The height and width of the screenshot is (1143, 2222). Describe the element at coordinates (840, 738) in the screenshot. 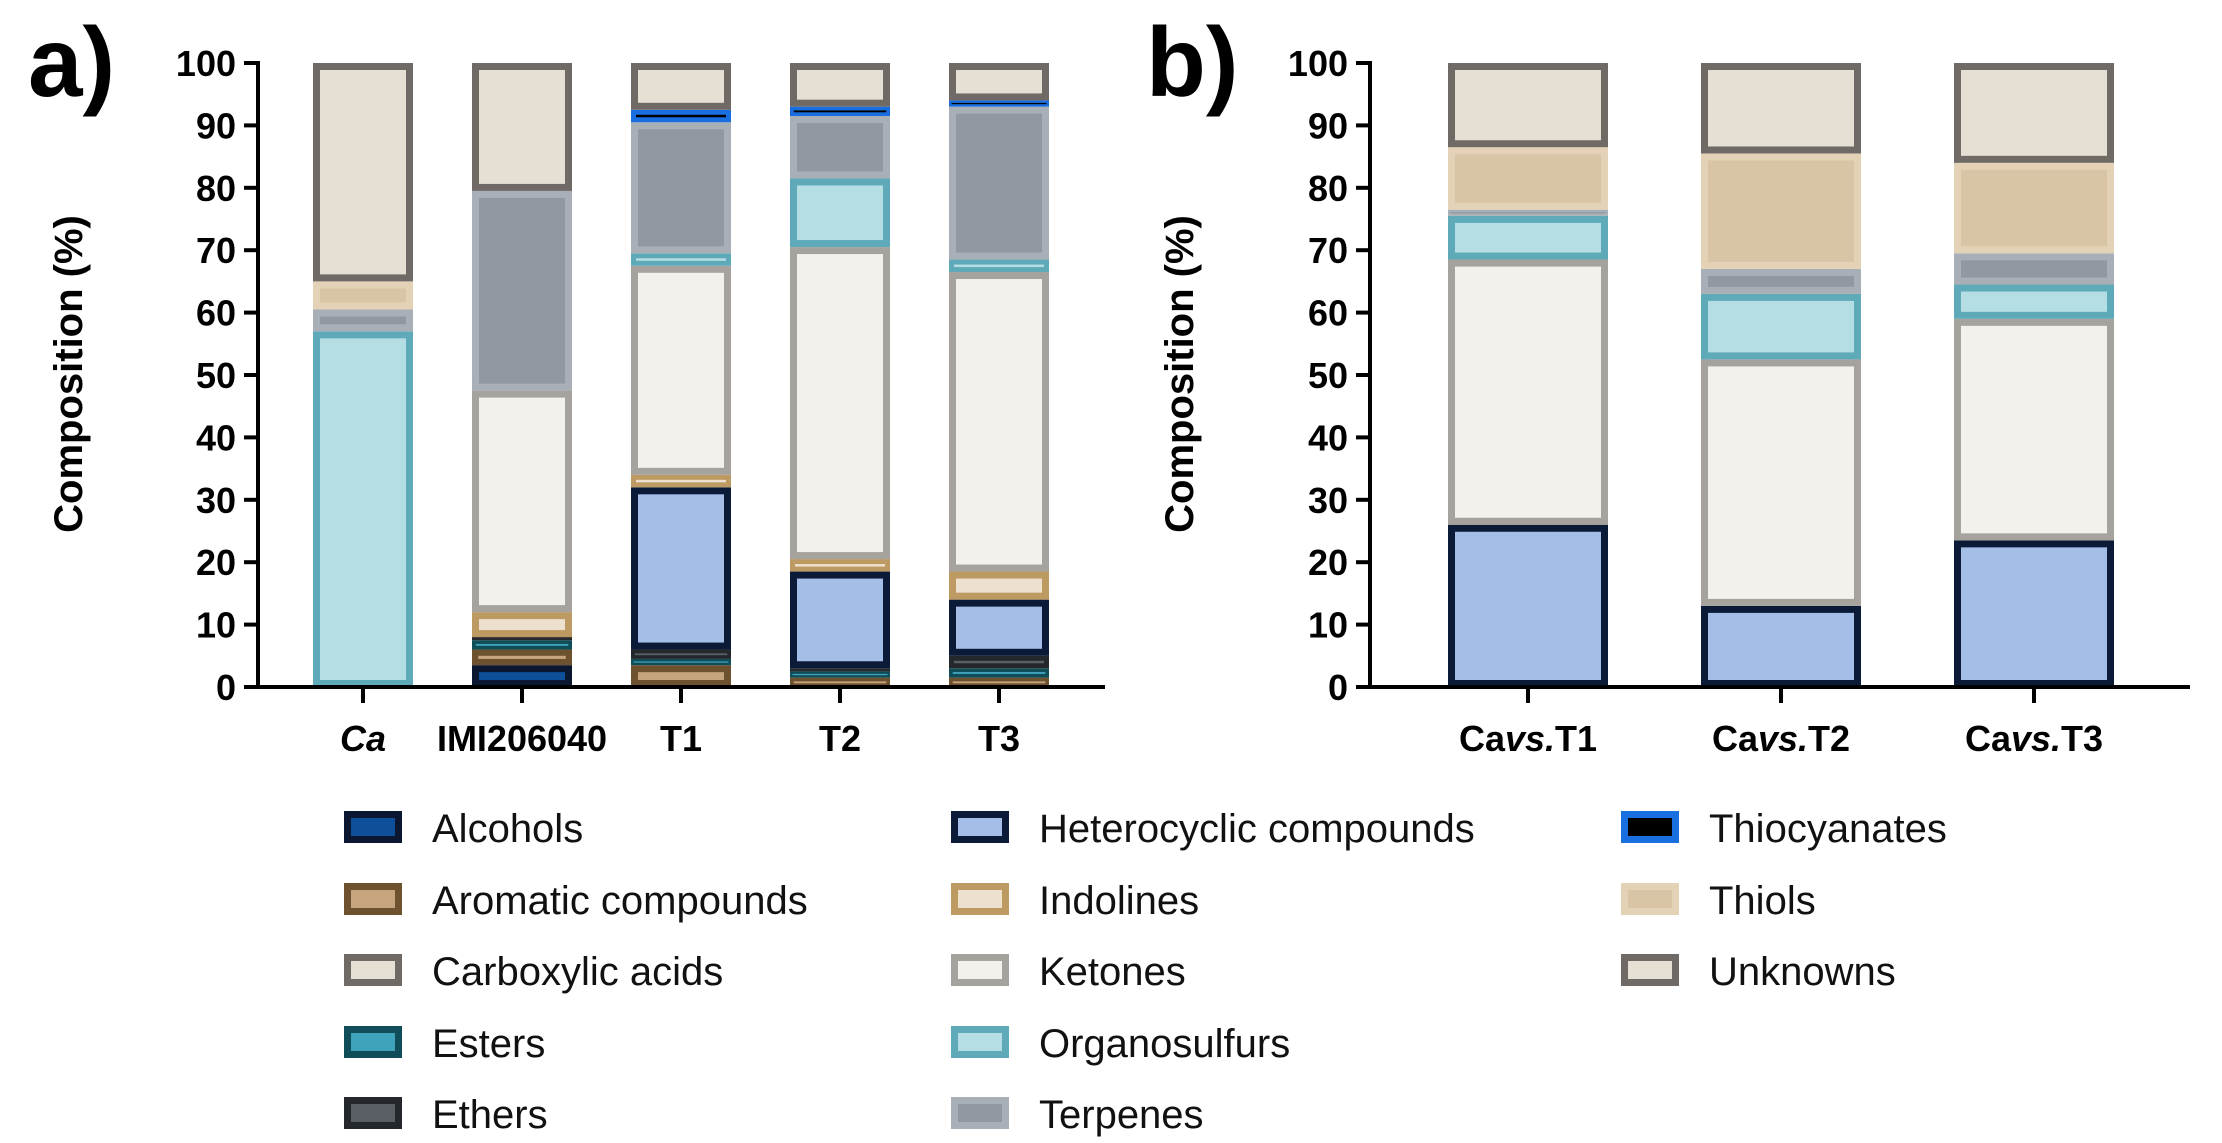

I see `x-category-label: T2` at that location.